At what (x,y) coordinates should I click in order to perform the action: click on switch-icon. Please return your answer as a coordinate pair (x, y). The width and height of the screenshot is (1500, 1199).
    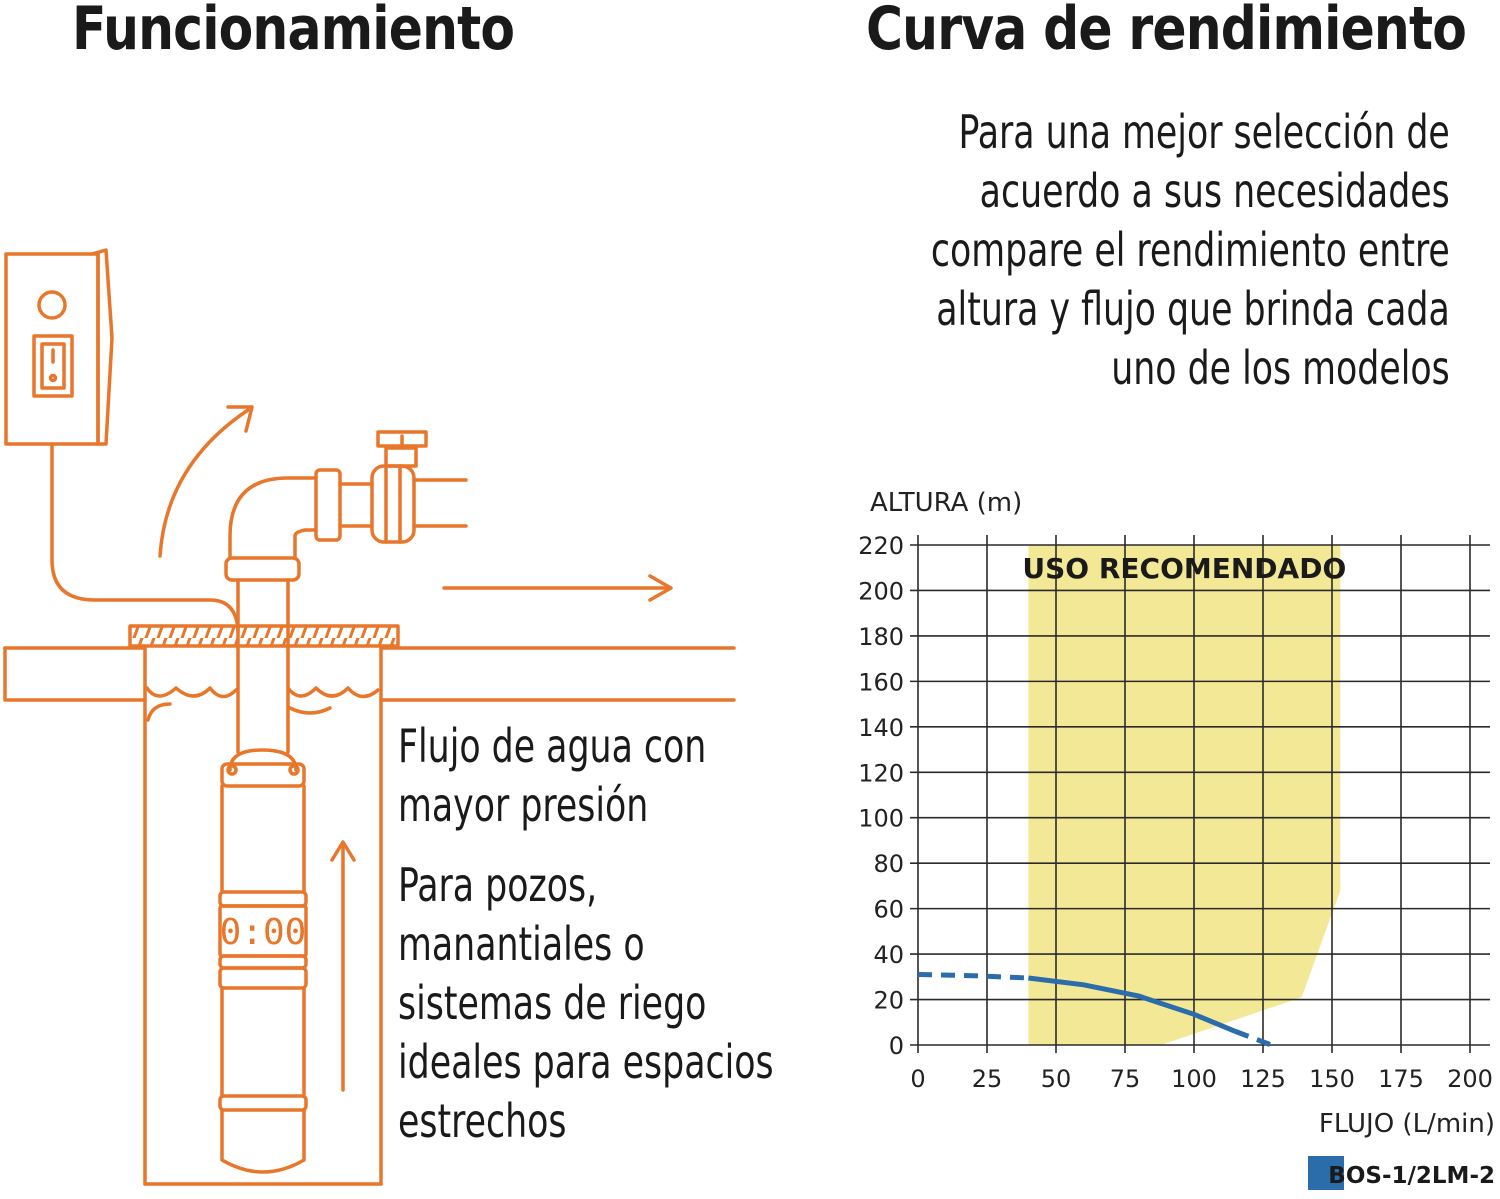
    Looking at the image, I should click on (53, 366).